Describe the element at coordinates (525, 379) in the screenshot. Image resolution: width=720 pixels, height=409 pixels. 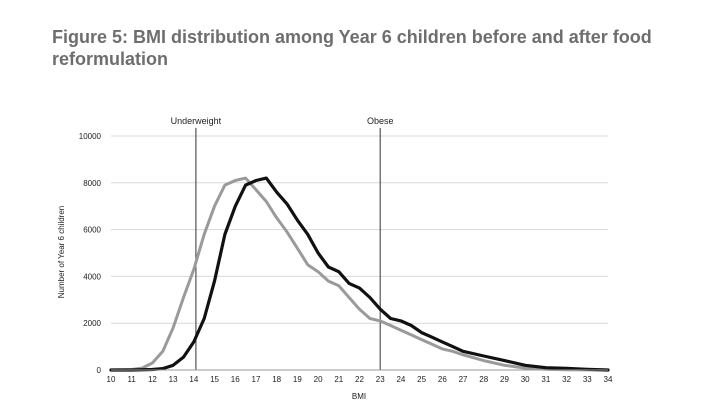
I see `x-tick-label: 30` at that location.